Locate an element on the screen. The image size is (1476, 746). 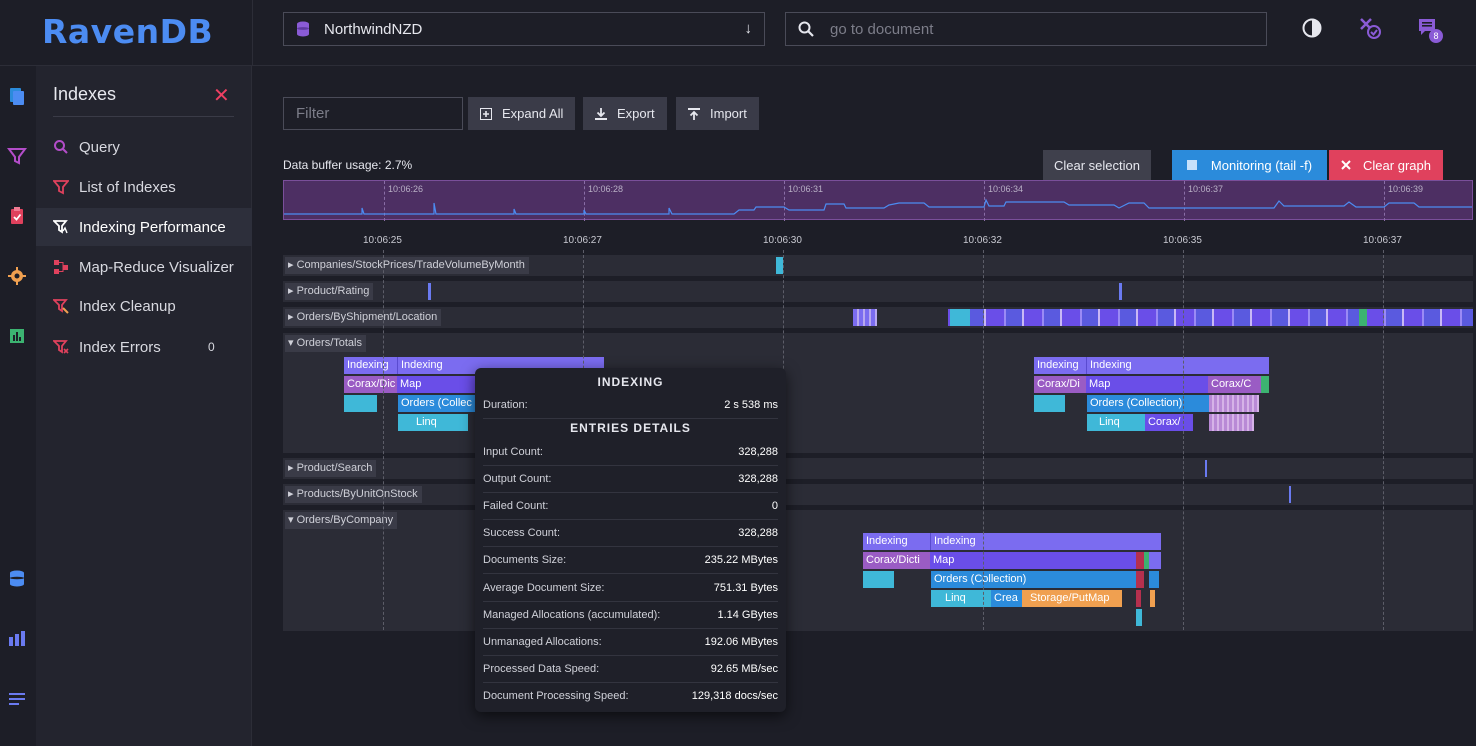
menu-item-map-reduce-visualizer: Map-Reduce Visualizer is located at coordinates (144, 267).